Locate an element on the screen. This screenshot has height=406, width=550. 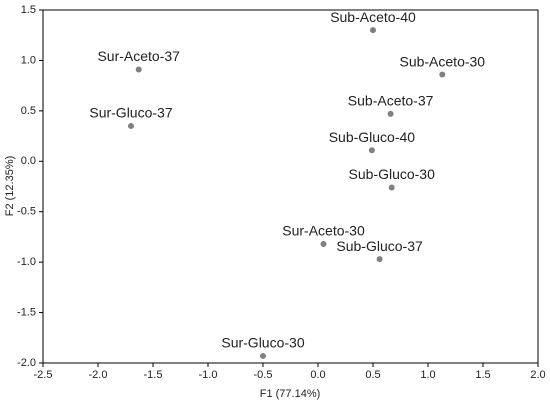
point-label: Sur-Aceto-30 is located at coordinates (323, 231).